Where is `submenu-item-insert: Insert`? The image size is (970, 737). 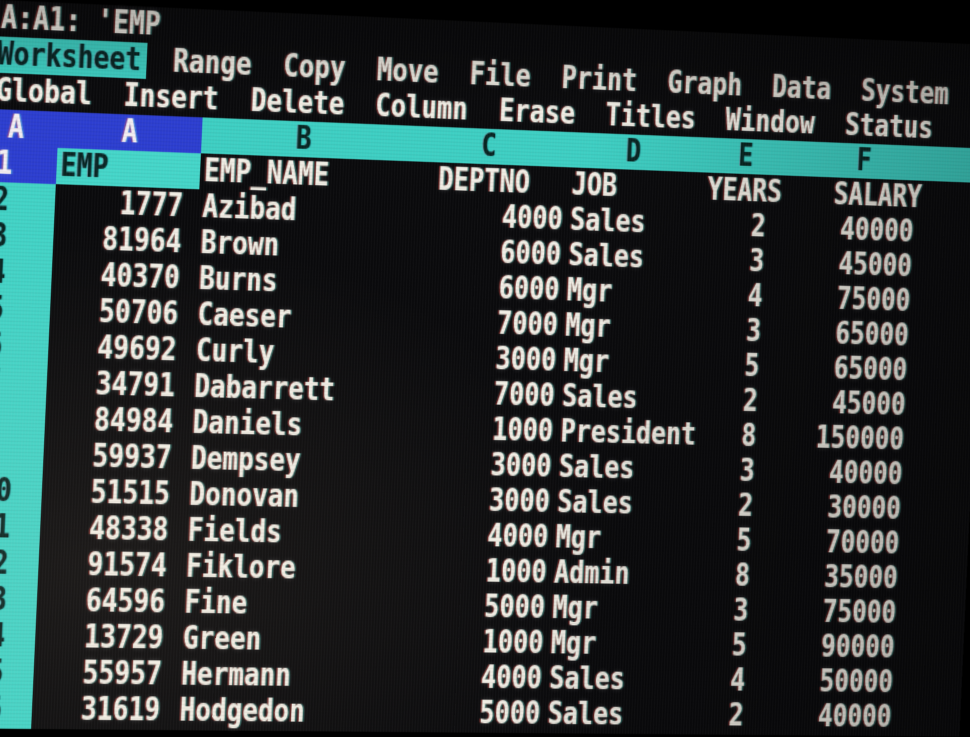 submenu-item-insert: Insert is located at coordinates (171, 97).